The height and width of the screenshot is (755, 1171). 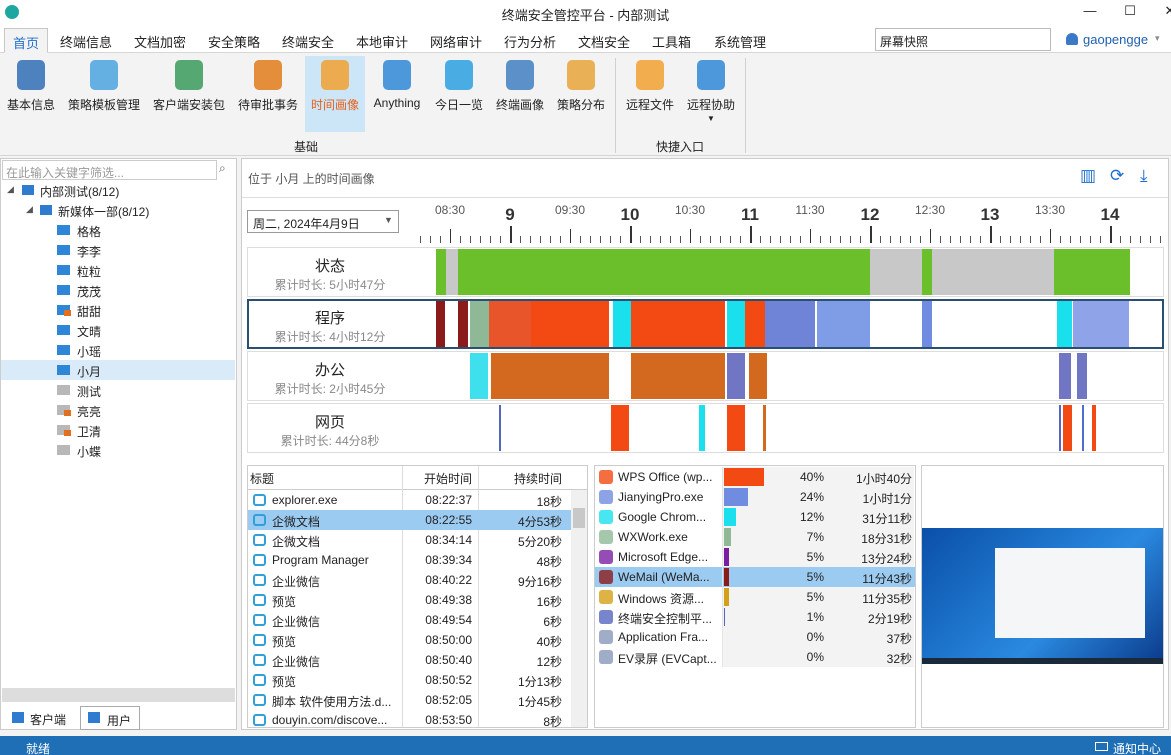 What do you see at coordinates (103, 105) in the screenshot?
I see `toolbar-label: 策略模板管理` at bounding box center [103, 105].